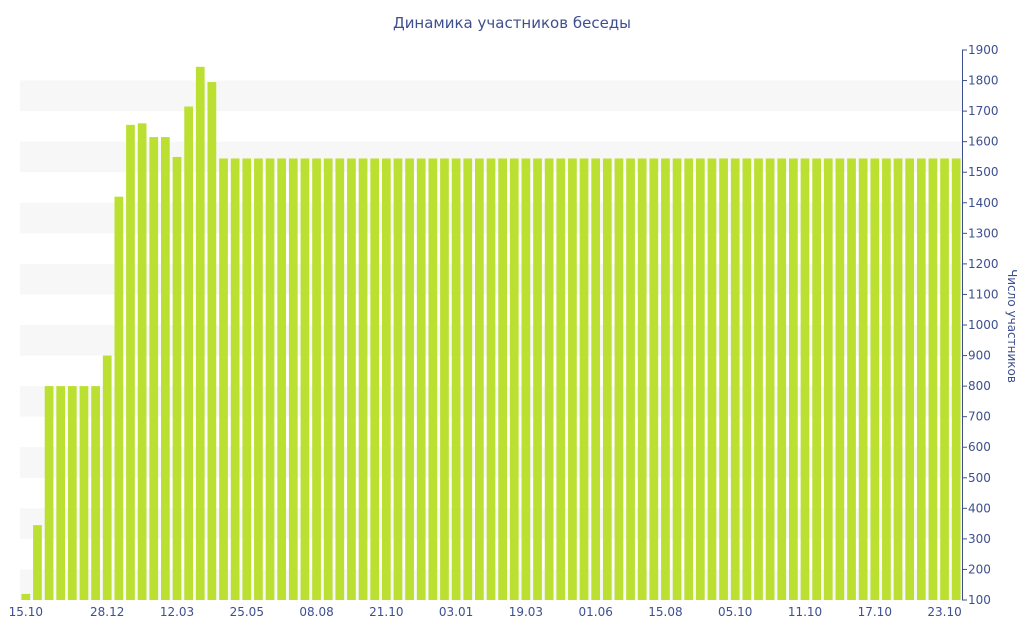 This screenshot has height=640, width=1024. I want to click on x-tick-label: 15.10, so click(26, 612).